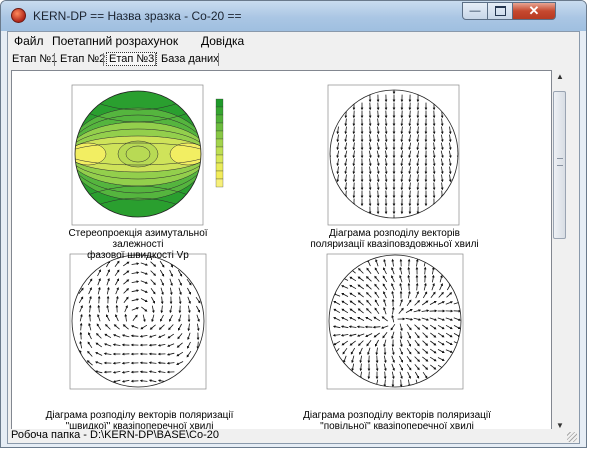  Describe the element at coordinates (18, 15) in the screenshot. I see `app-icon` at that location.